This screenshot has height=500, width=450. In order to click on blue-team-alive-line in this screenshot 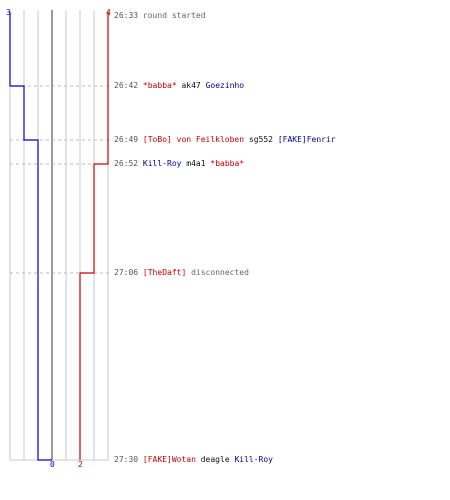, I will do `click(30, 236)`.